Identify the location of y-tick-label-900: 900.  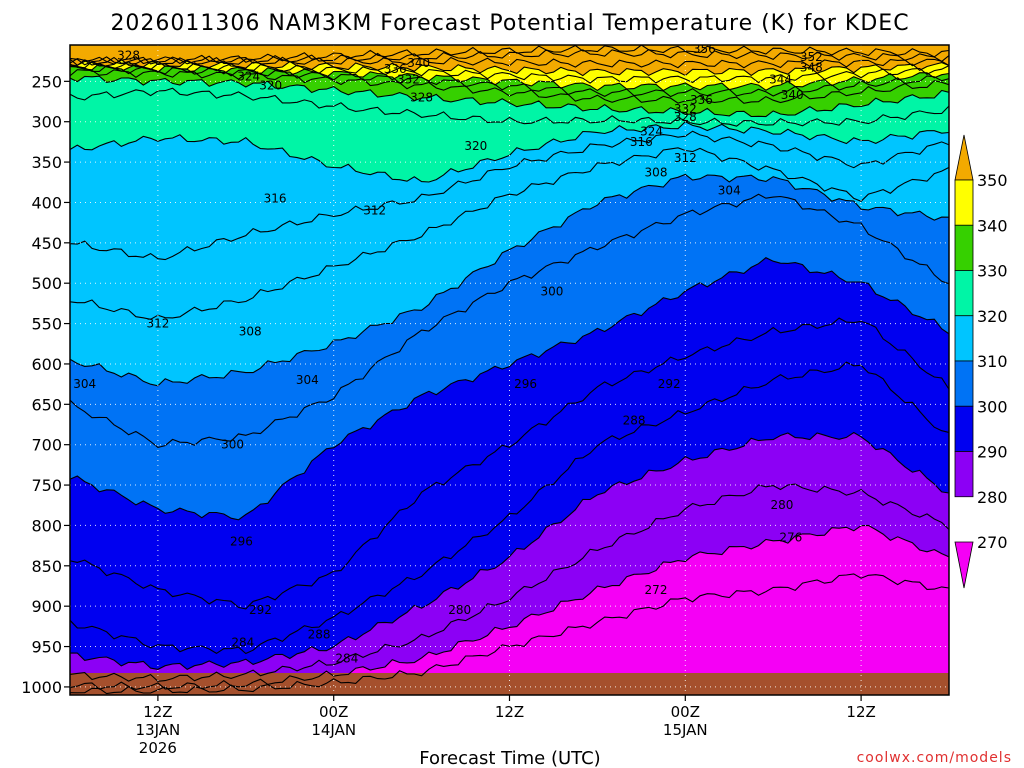
(46, 606).